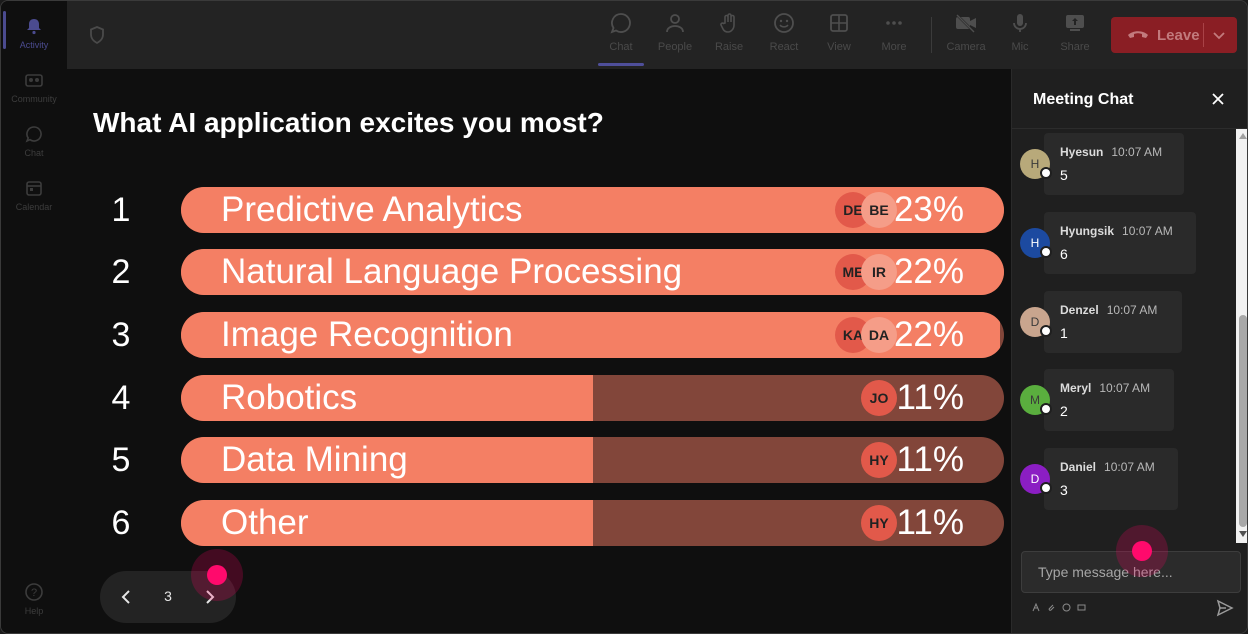 The image size is (1248, 634). Describe the element at coordinates (34, 207) in the screenshot. I see `rail-item-label: Calendar` at that location.